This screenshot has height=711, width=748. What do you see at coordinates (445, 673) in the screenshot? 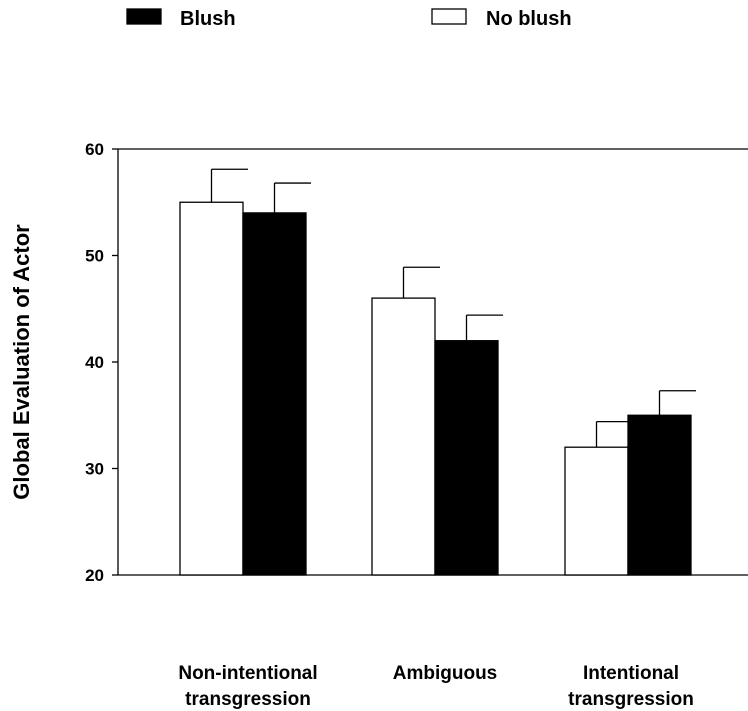
I see `x-tick-label: Ambiguous` at bounding box center [445, 673].